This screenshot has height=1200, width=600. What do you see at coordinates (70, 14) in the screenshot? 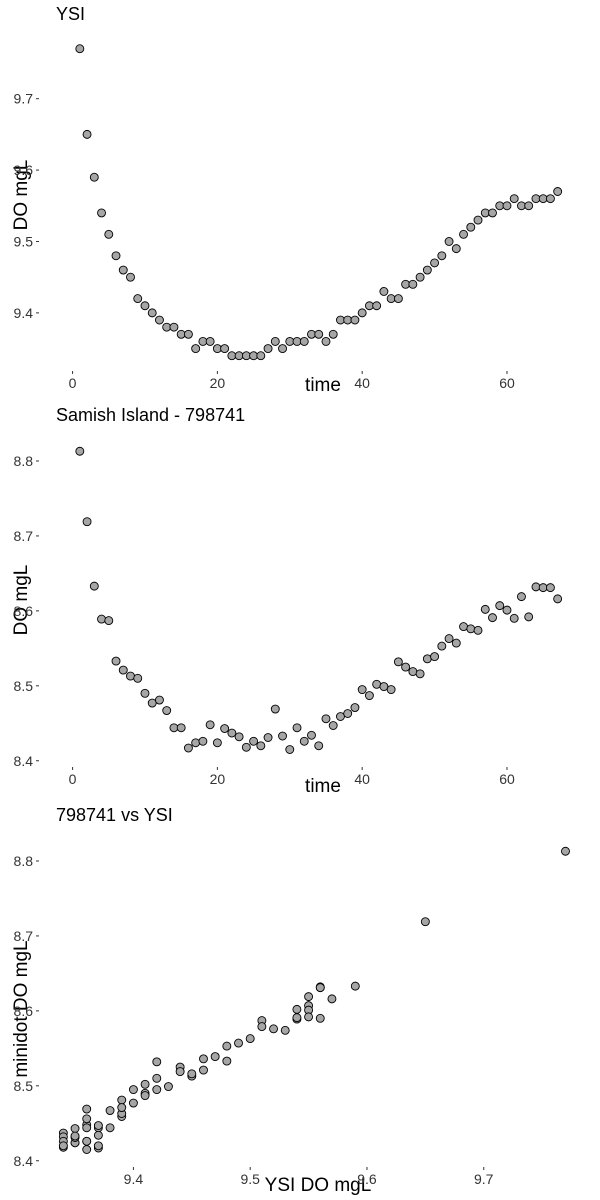
I see `panel-title: YSI` at bounding box center [70, 14].